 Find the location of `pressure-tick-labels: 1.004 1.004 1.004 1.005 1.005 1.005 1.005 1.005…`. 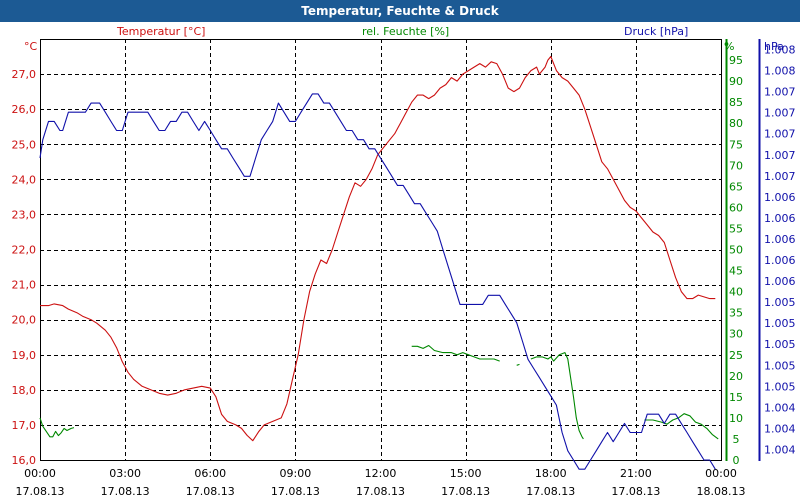

pressure-tick-labels: 1.004 1.004 1.004 1.005 1.005 1.005 1.005 1.005… is located at coordinates (780, 250).